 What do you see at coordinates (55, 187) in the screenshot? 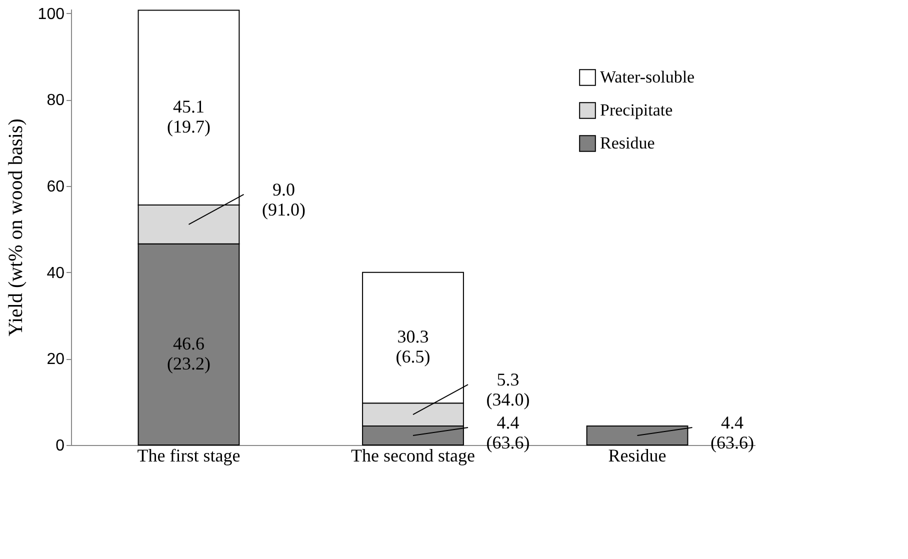
I see `y-tick-label: 60` at bounding box center [55, 187].